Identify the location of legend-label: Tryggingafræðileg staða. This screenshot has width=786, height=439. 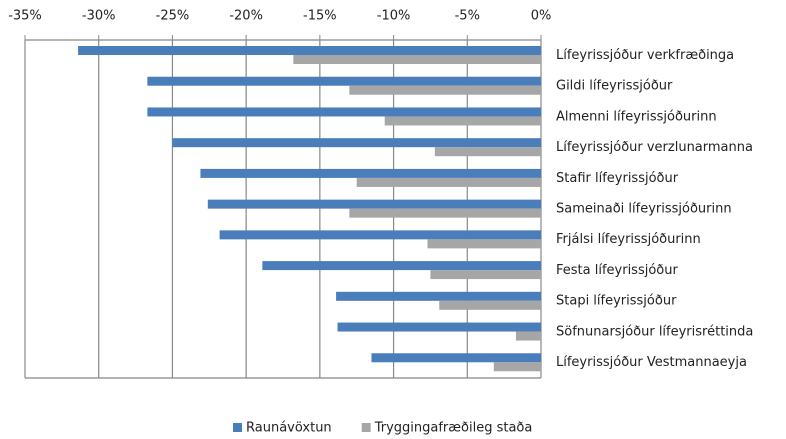
(453, 428).